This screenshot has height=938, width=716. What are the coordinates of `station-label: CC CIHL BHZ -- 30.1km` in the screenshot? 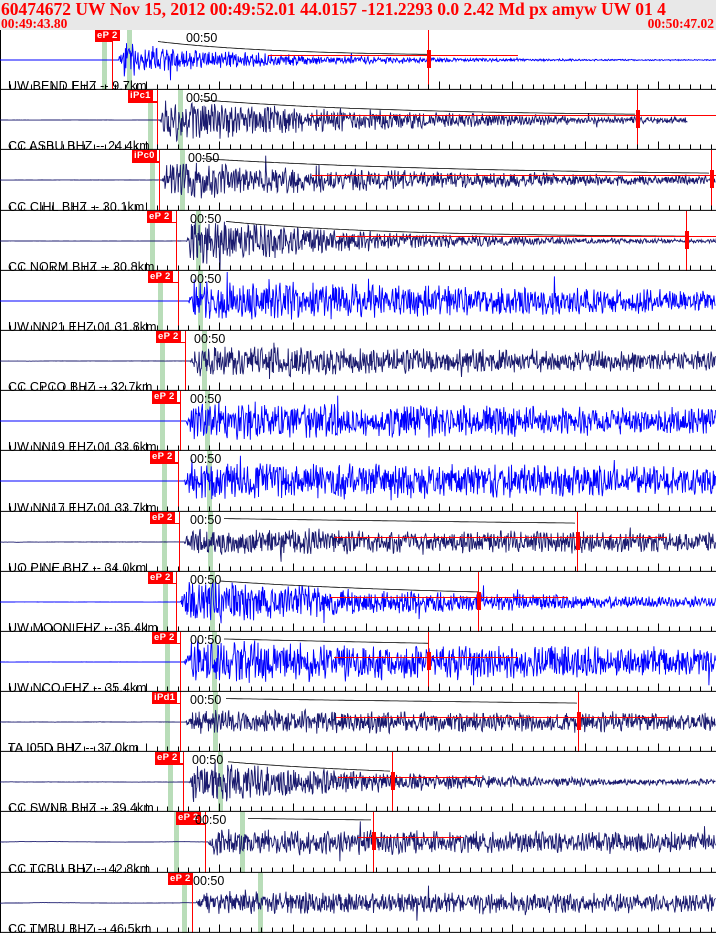 It's located at (76, 205).